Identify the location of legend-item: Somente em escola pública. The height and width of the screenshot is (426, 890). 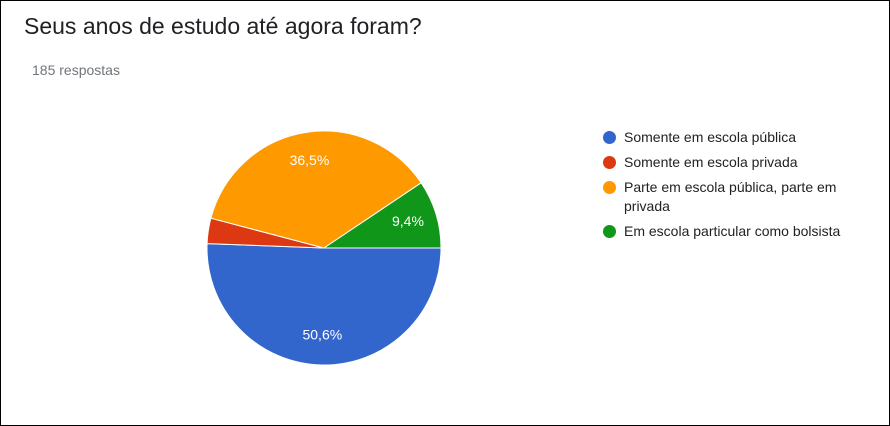
(738, 137).